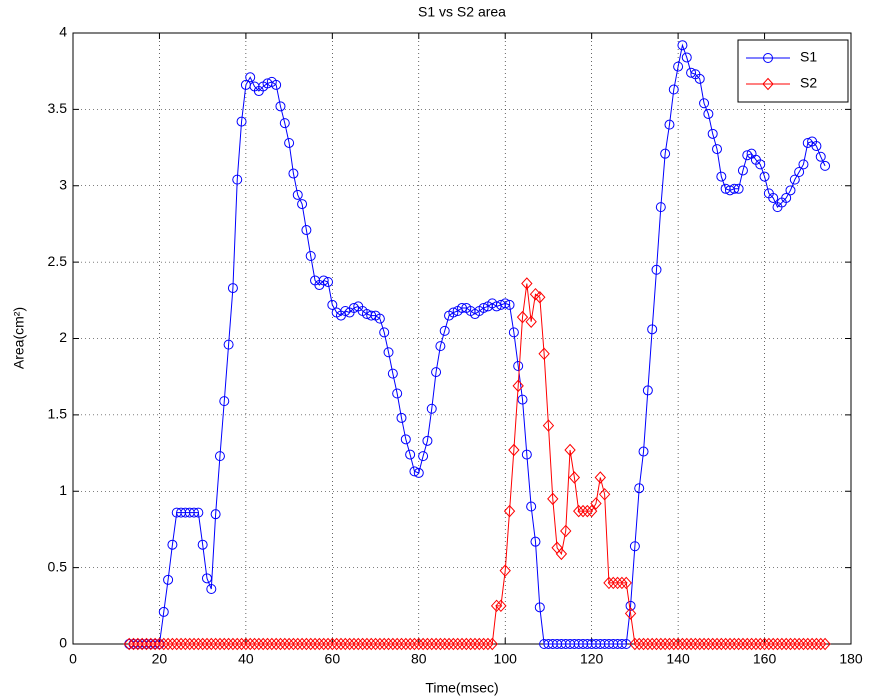  Describe the element at coordinates (851, 659) in the screenshot. I see `x-tick-label: 180` at that location.